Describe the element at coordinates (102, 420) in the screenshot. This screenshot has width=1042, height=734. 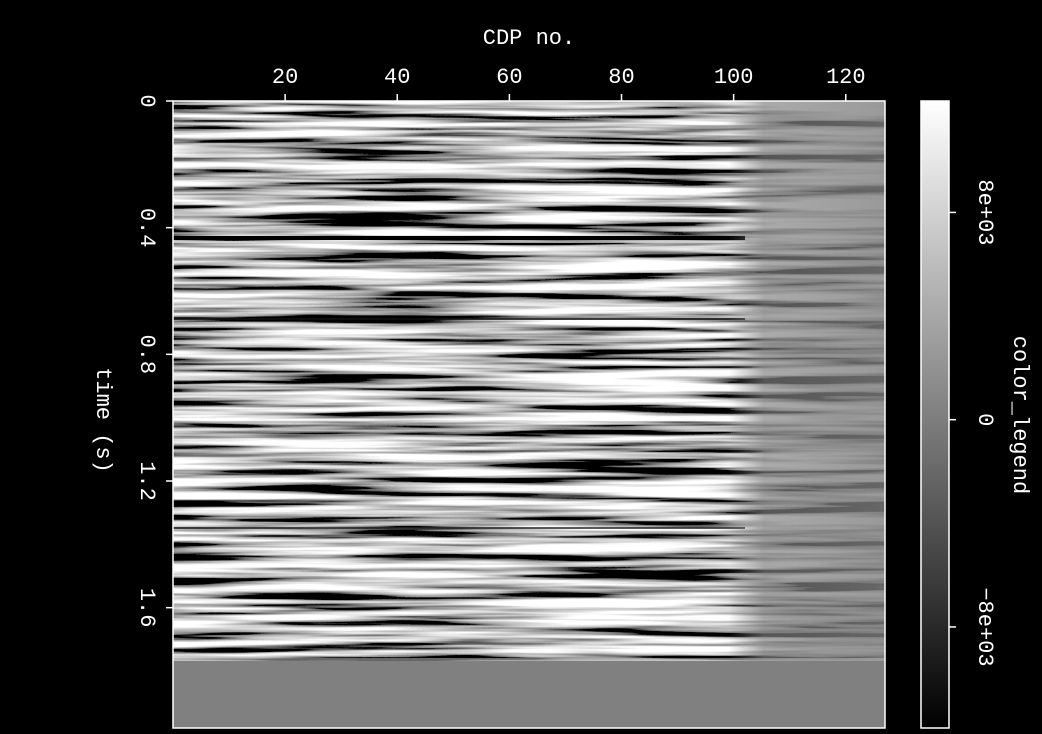
I see `y-axis-label: time (s)` at that location.